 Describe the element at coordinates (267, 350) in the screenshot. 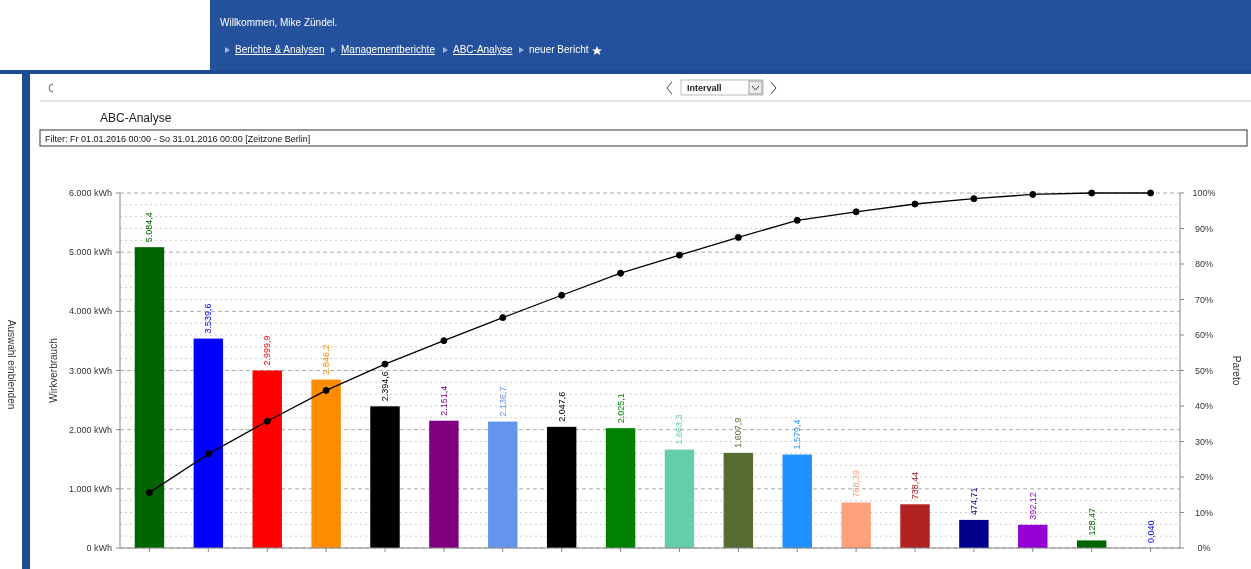

I see `data-label: 2.999,9` at that location.